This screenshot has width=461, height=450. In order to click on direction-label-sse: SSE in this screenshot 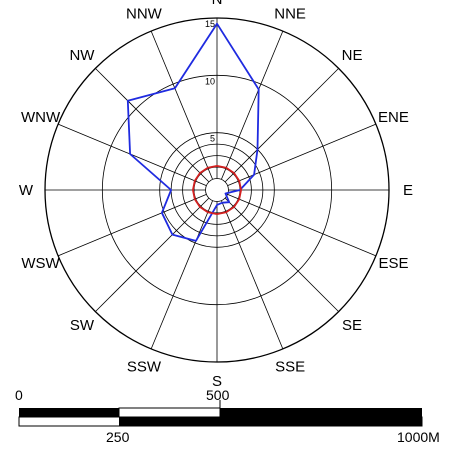, I will do `click(290, 366)`.